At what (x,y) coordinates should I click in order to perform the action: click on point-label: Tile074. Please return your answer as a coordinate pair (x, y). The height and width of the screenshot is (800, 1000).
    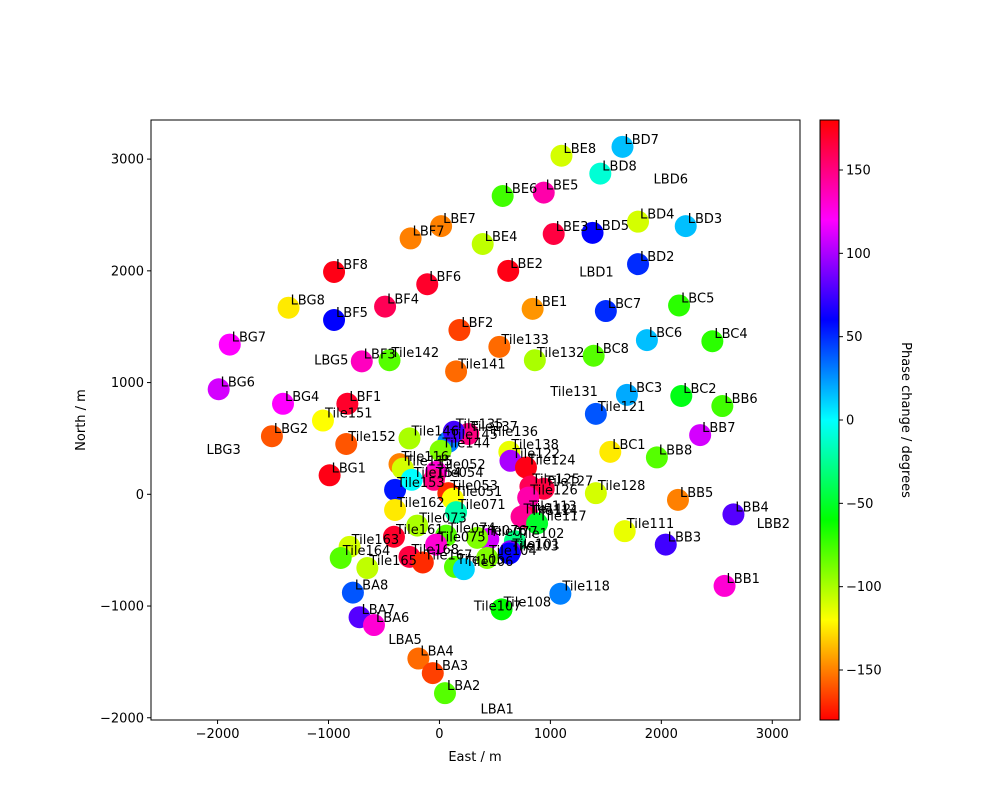
    Looking at the image, I should click on (471, 529).